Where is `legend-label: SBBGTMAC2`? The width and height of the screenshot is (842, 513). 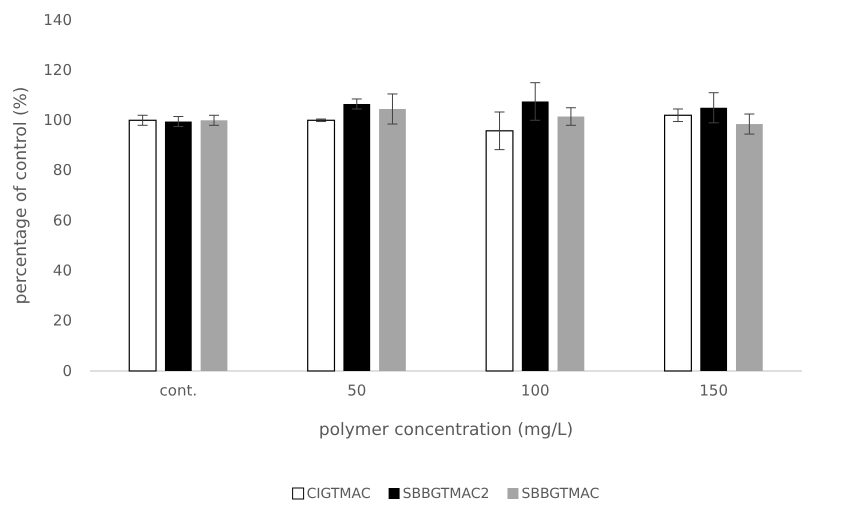 legend-label: SBBGTMAC2 is located at coordinates (446, 494).